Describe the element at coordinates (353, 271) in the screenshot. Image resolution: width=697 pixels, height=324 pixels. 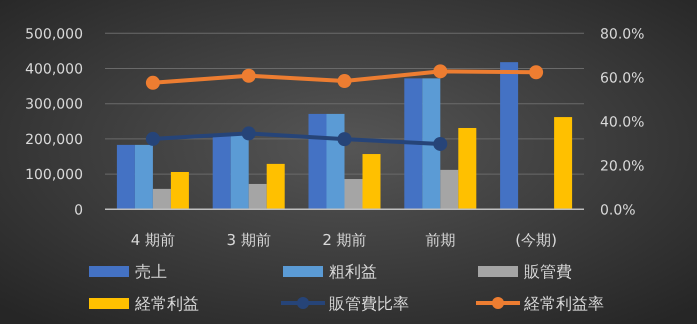
I see `legend-label: 粗利益` at that location.